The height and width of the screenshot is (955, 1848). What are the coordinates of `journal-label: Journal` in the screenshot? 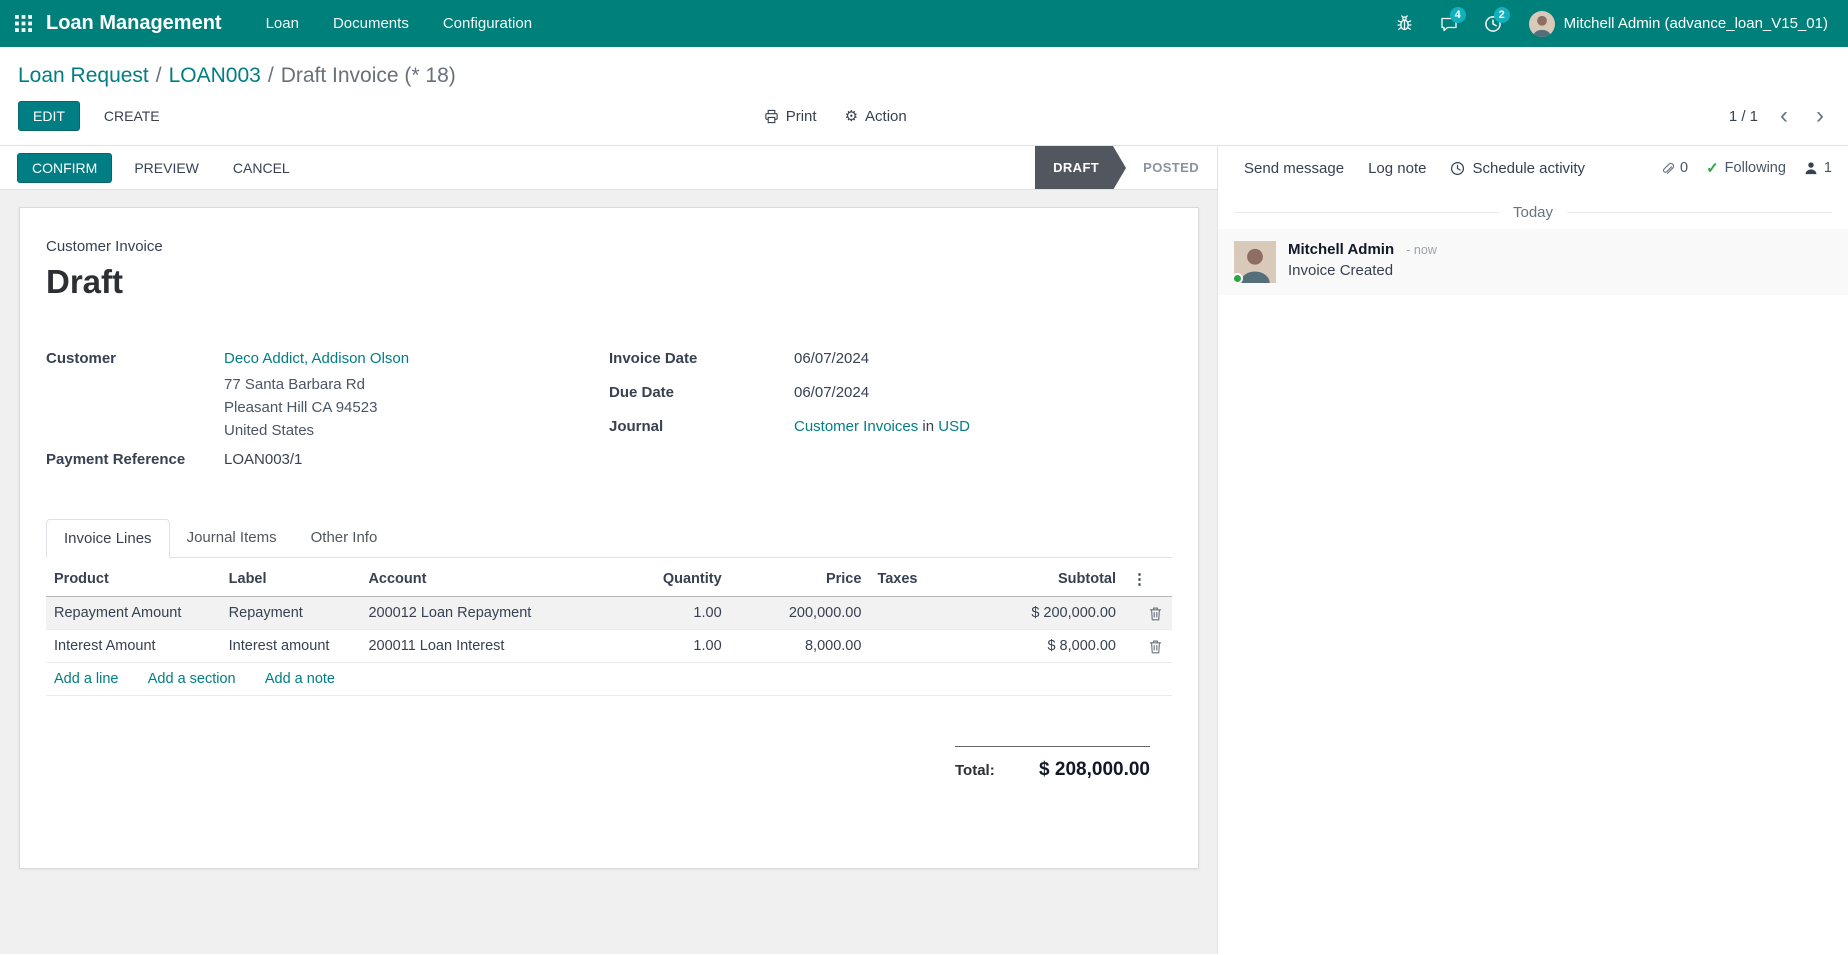 It's located at (636, 426).